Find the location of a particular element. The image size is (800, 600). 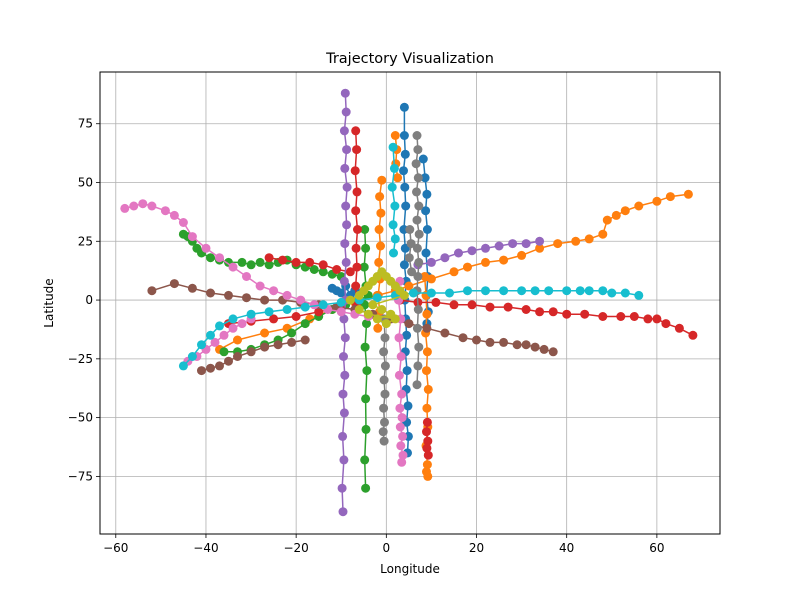

chart-title: Trajectory Visualization is located at coordinates (409, 59).